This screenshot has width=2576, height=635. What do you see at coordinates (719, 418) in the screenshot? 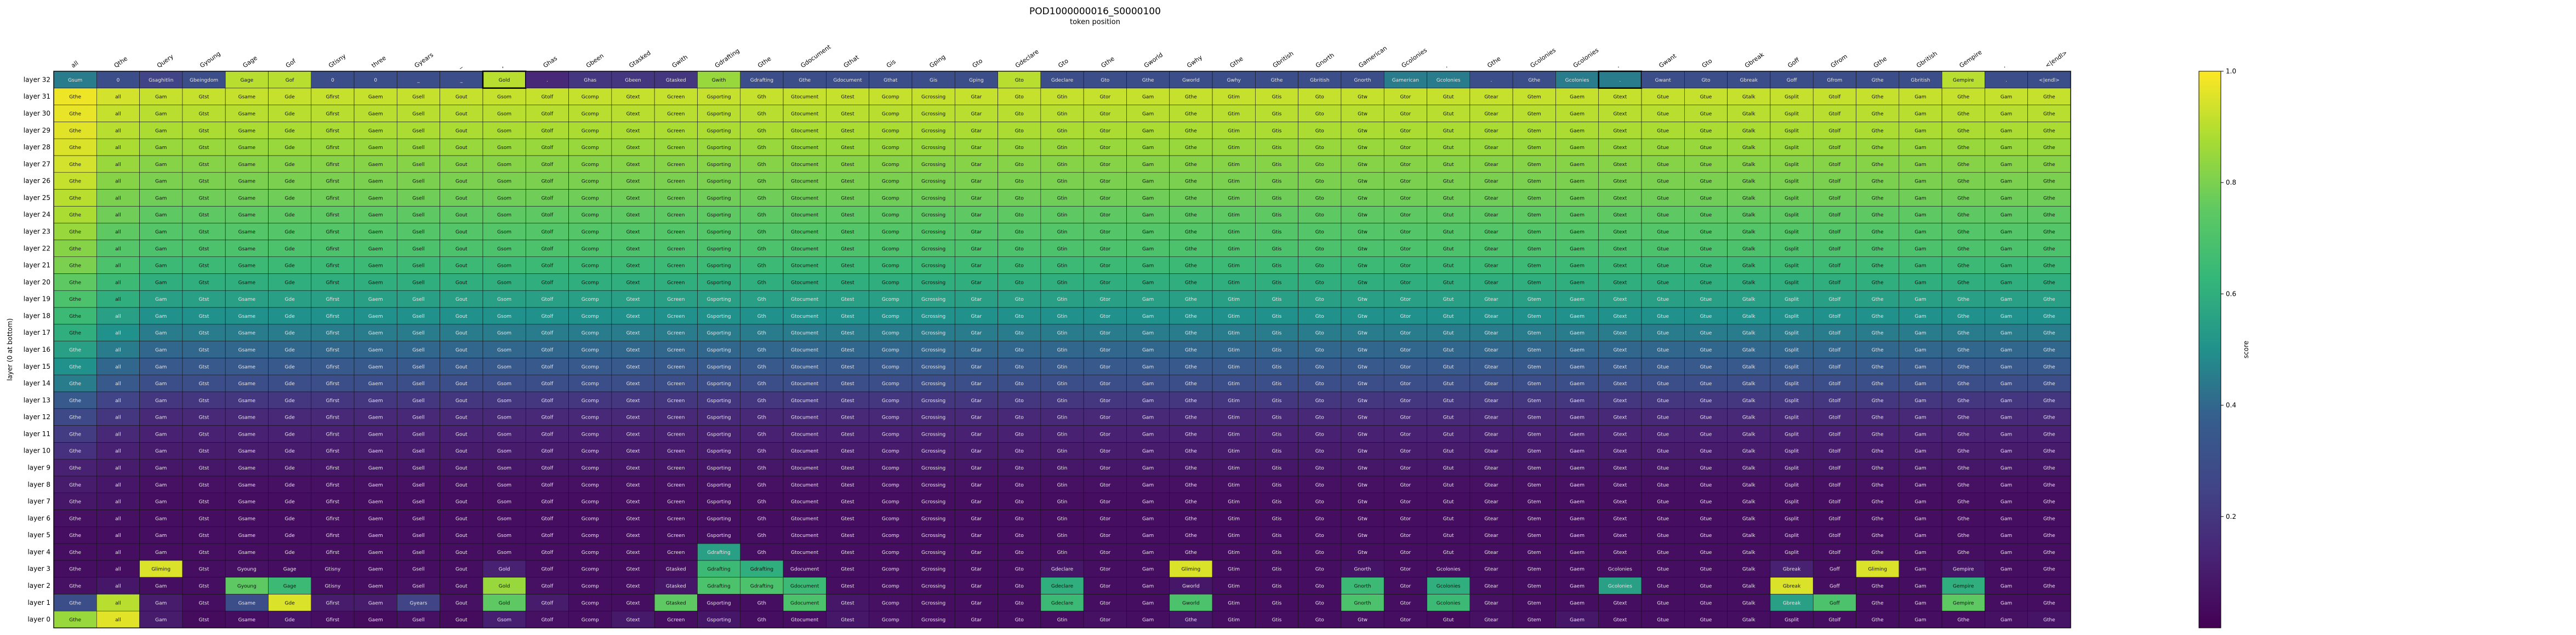
I see `cell-label: Gsporting` at bounding box center [719, 418].